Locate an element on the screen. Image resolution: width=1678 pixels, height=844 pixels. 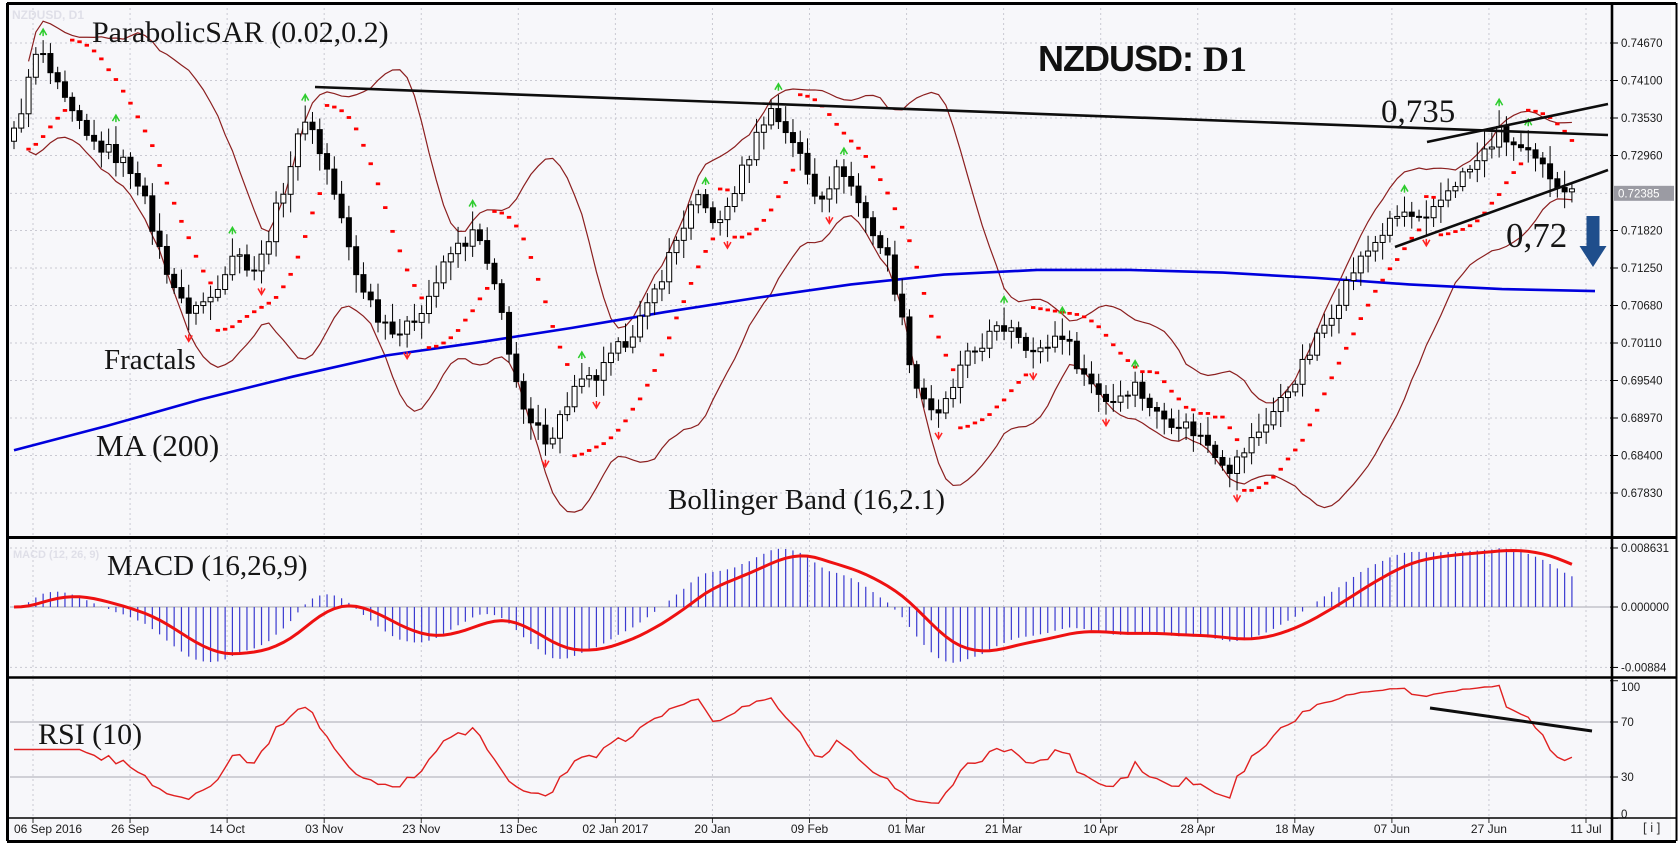
svg-text: 06 Sep 2016 is located at coordinates (48, 829).